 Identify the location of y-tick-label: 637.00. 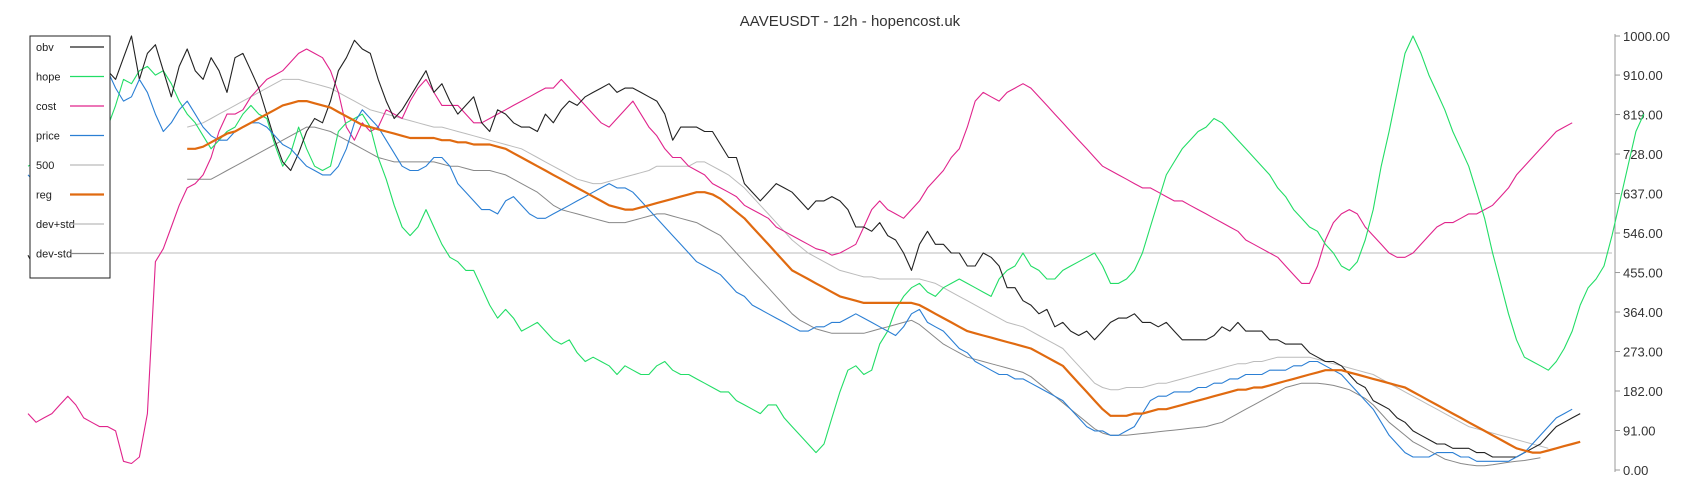
(1643, 194).